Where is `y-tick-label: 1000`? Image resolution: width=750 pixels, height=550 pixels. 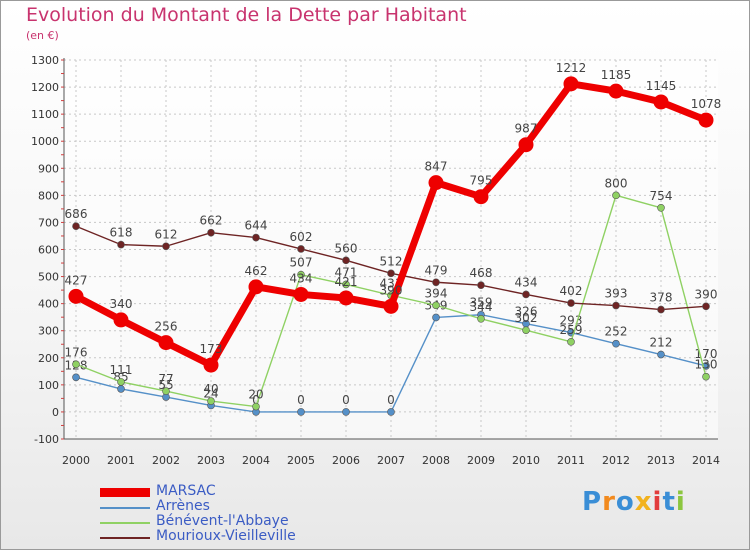
y-tick-label: 1000 is located at coordinates (45, 141).